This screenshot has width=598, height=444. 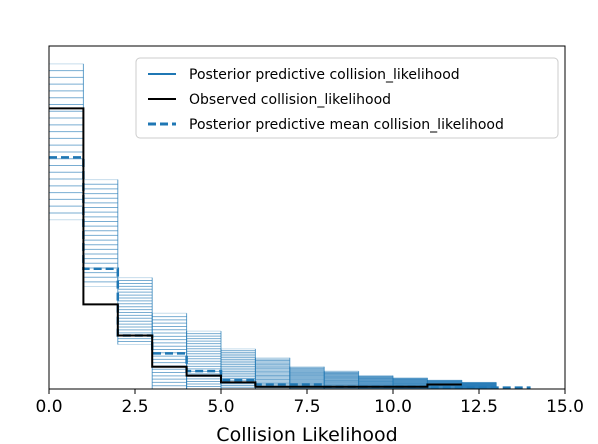 What do you see at coordinates (48, 407) in the screenshot?
I see `x-tick-label: 0.0` at bounding box center [48, 407].